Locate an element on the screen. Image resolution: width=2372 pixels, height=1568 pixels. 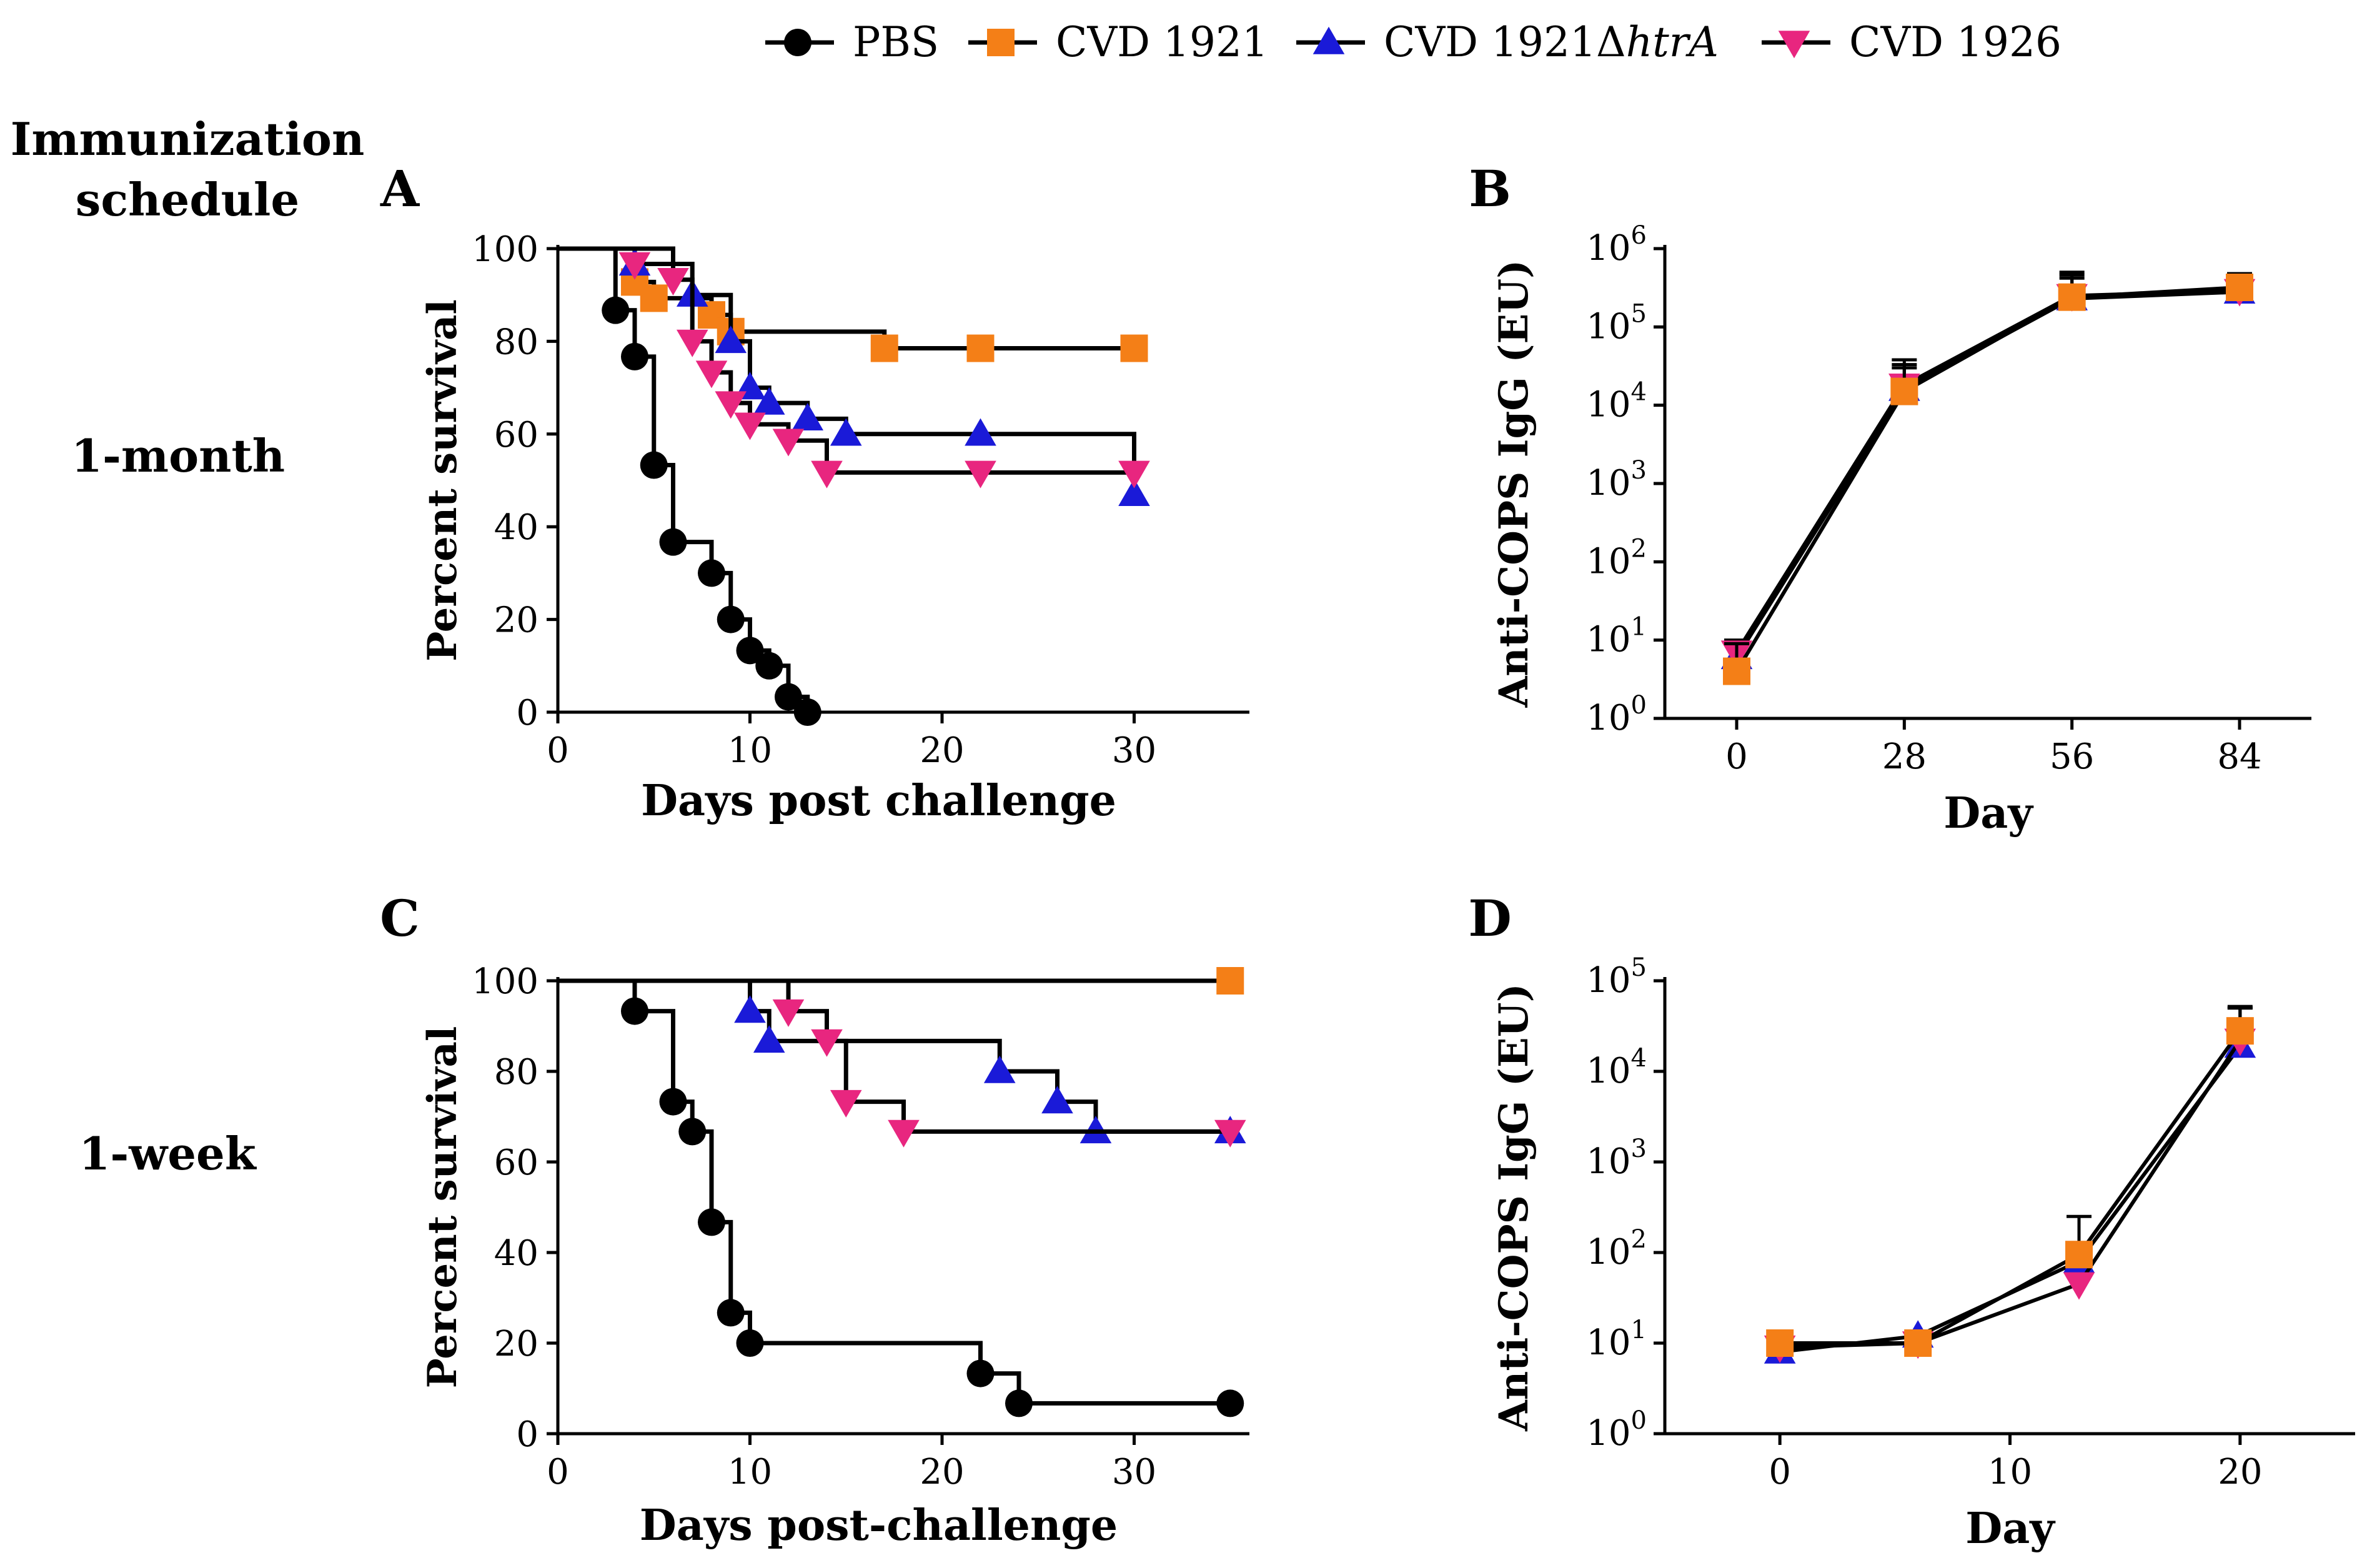
panel-d-series-cvd-1921delta-htra-line is located at coordinates (2010, 1199).